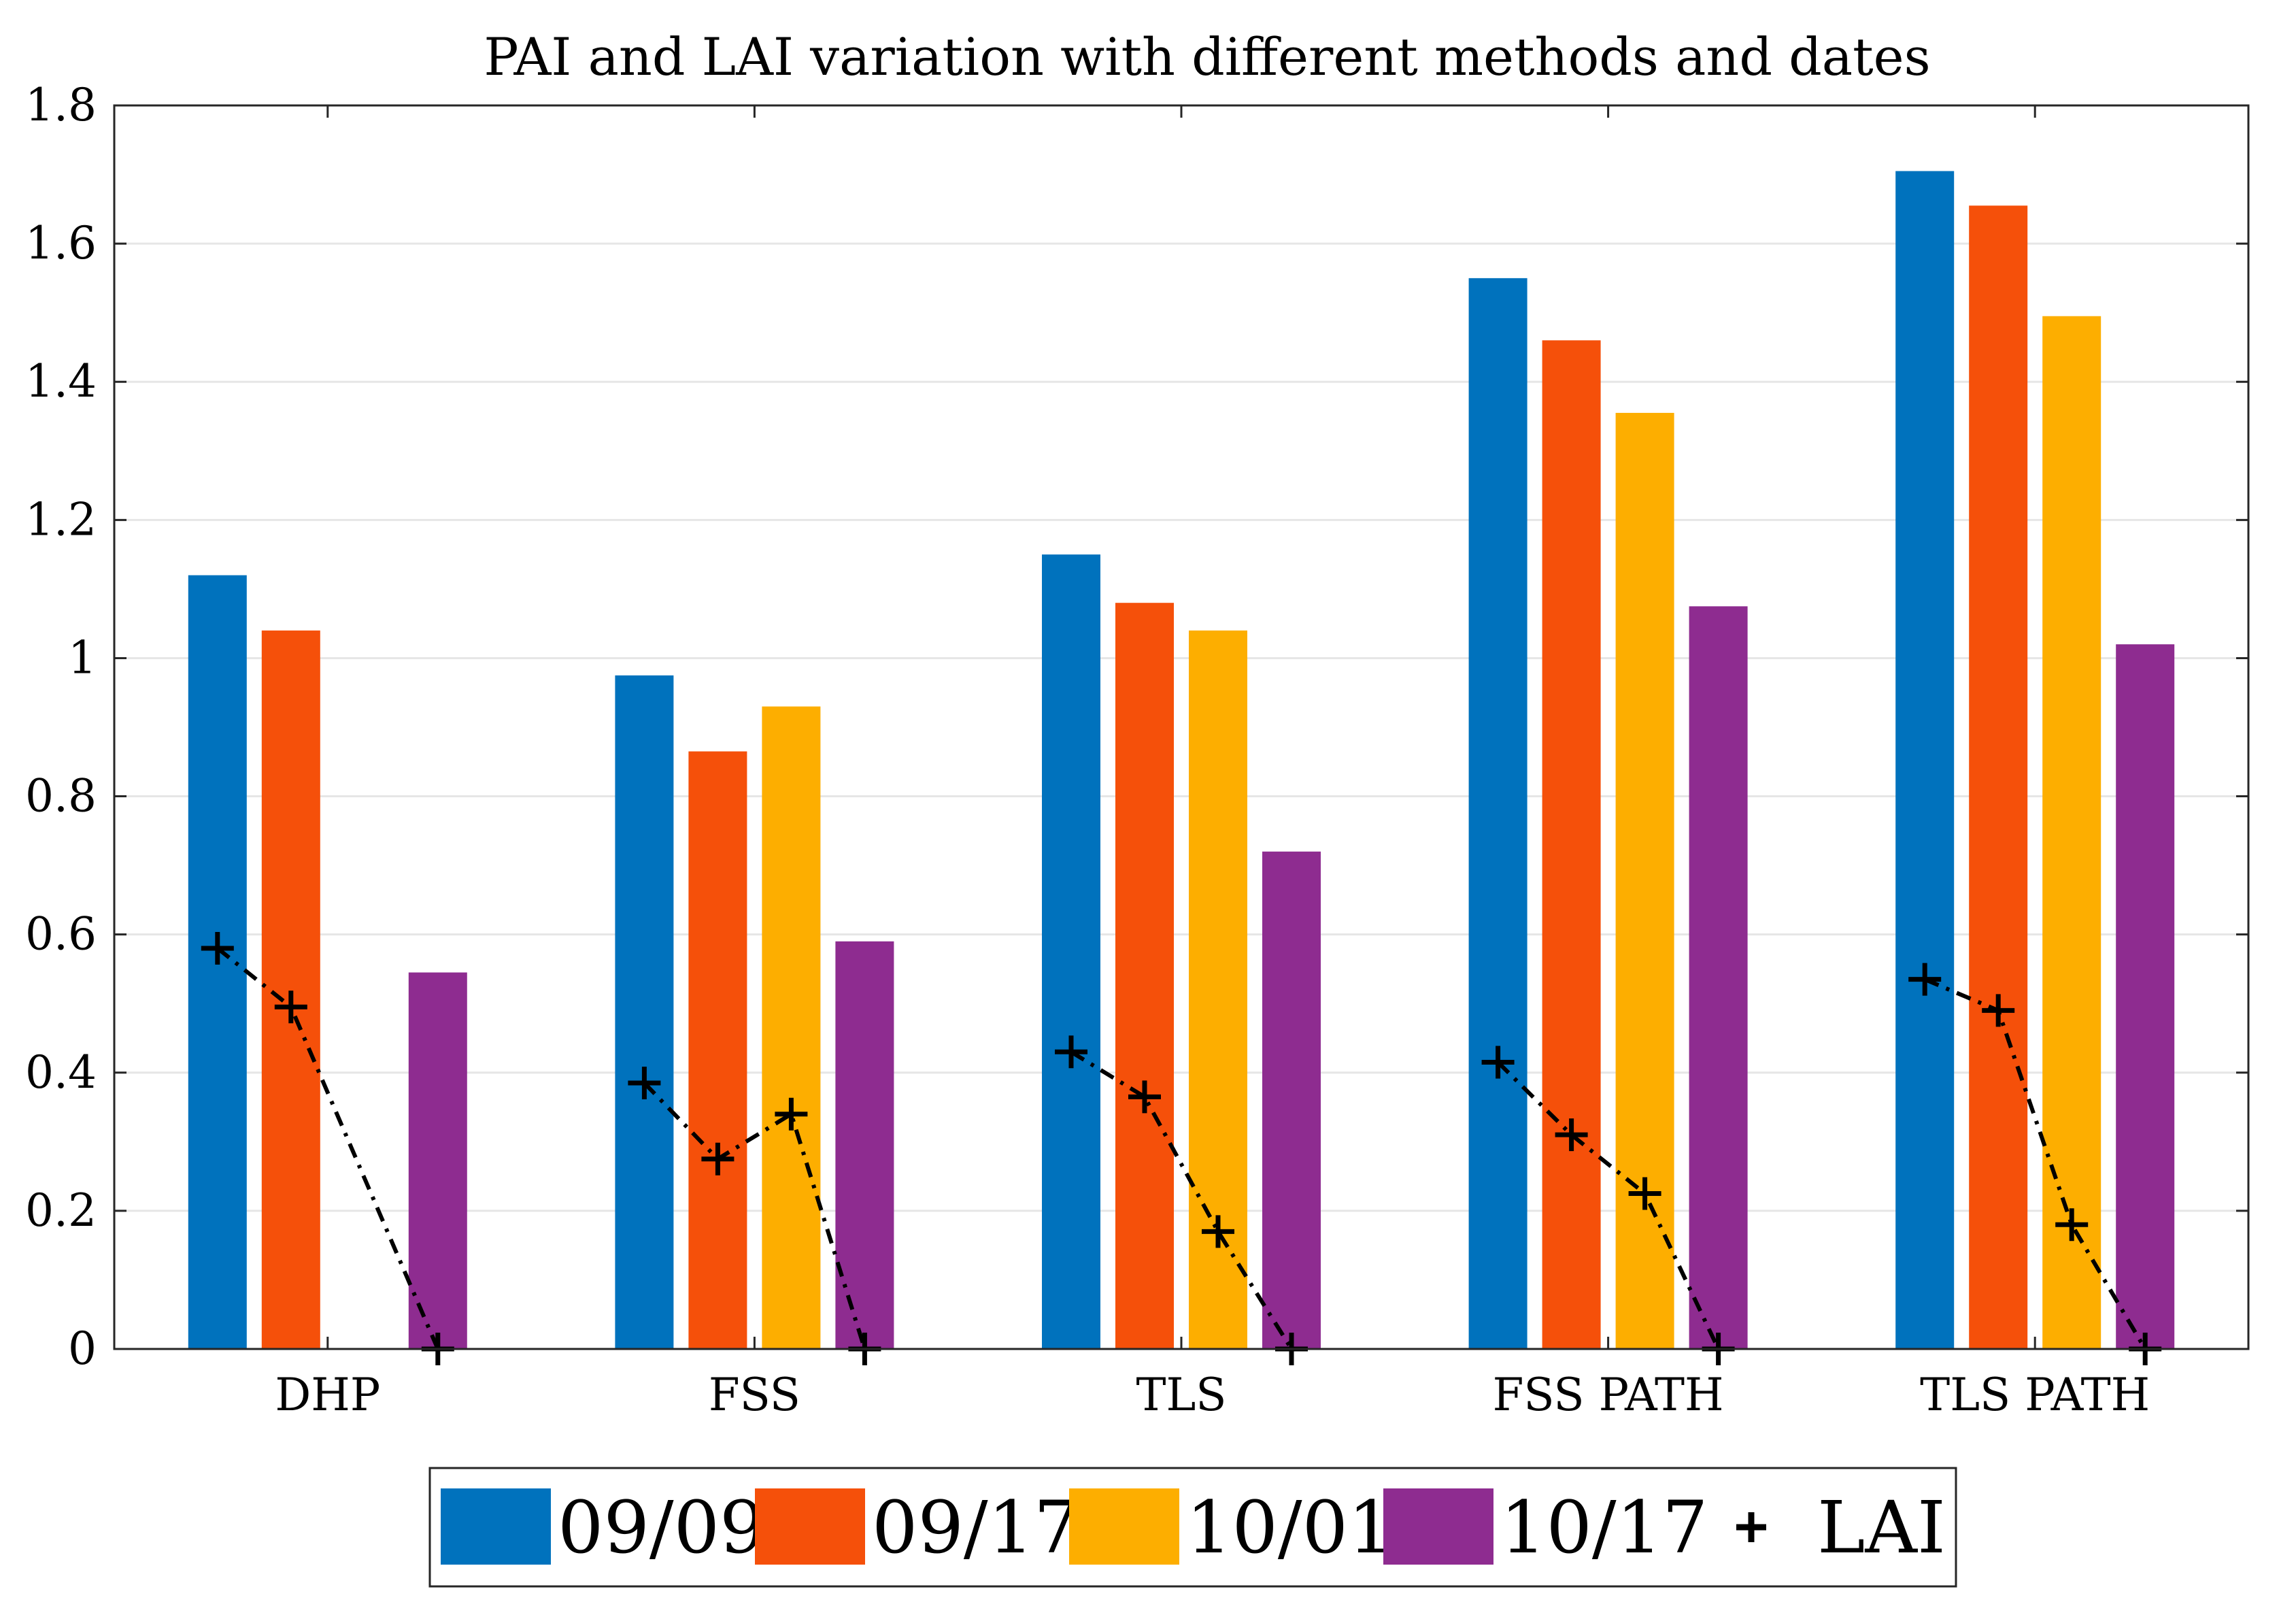 The image size is (2296, 1617). Describe the element at coordinates (327, 1395) in the screenshot. I see `x-tick-label: DHP` at that location.